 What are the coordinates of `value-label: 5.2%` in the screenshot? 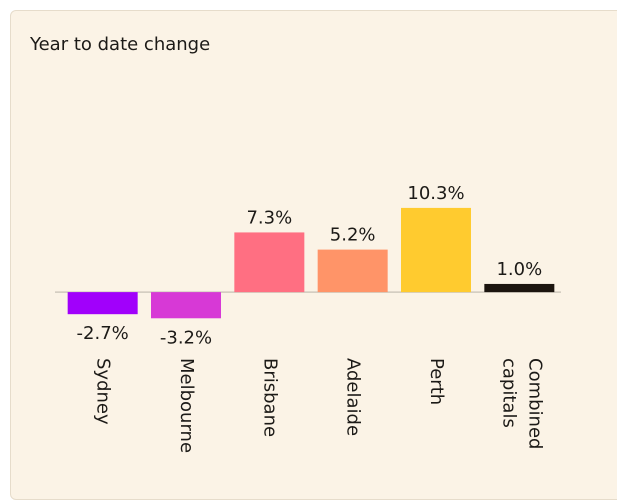 It's located at (353, 235).